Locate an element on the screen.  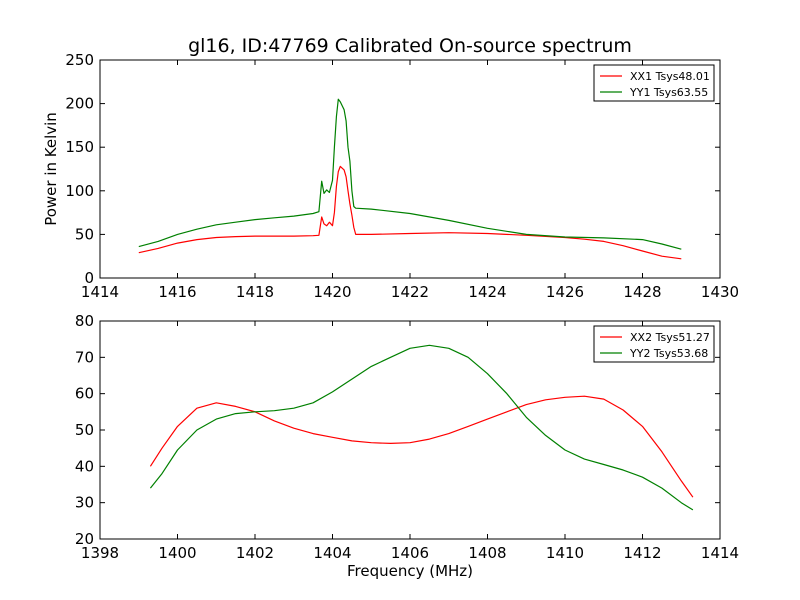
x-tick-label: 1410 is located at coordinates (565, 553).